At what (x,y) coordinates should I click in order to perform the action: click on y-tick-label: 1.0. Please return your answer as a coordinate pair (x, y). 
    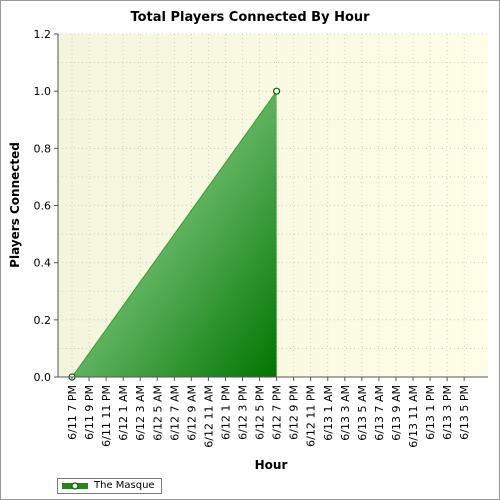
    Looking at the image, I should click on (43, 91).